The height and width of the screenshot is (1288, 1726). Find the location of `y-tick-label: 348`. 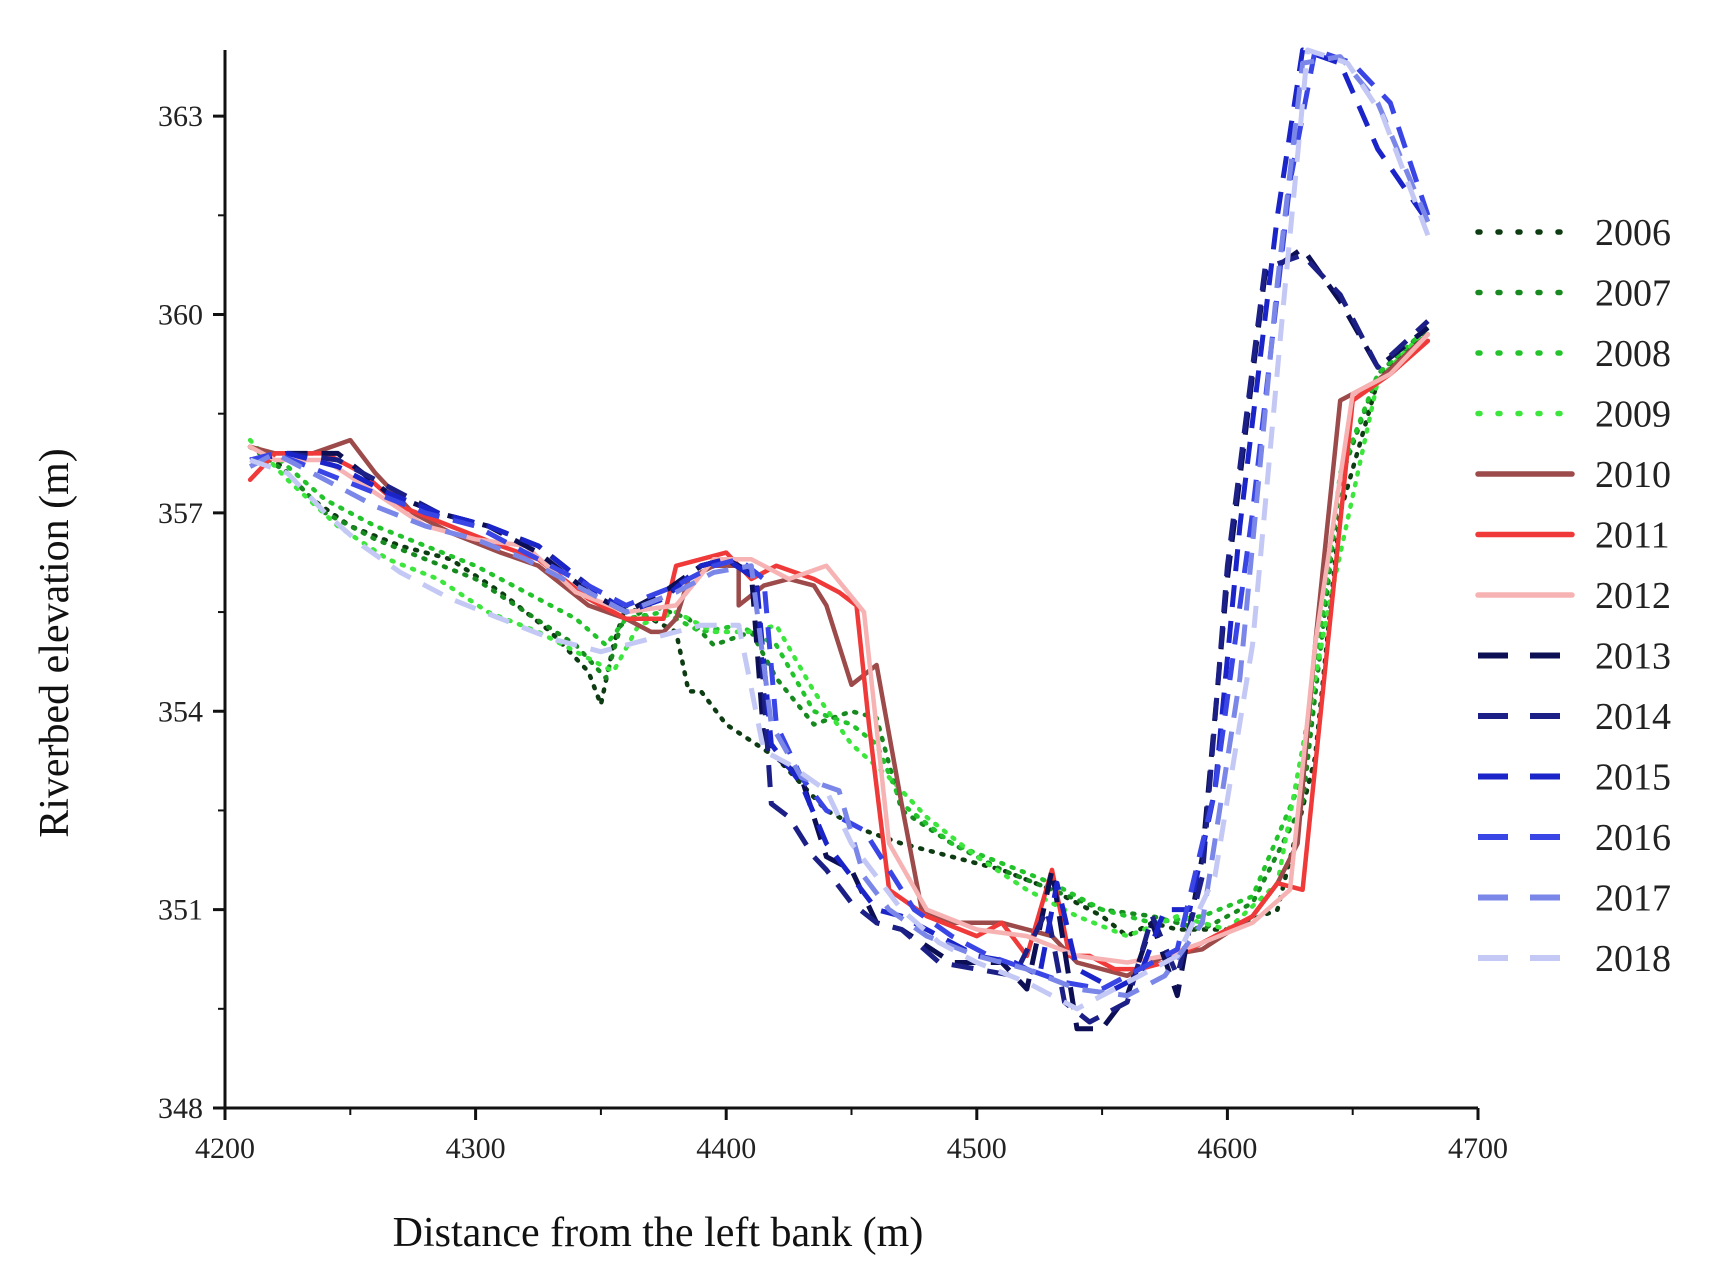

y-tick-label: 348 is located at coordinates (180, 1108).